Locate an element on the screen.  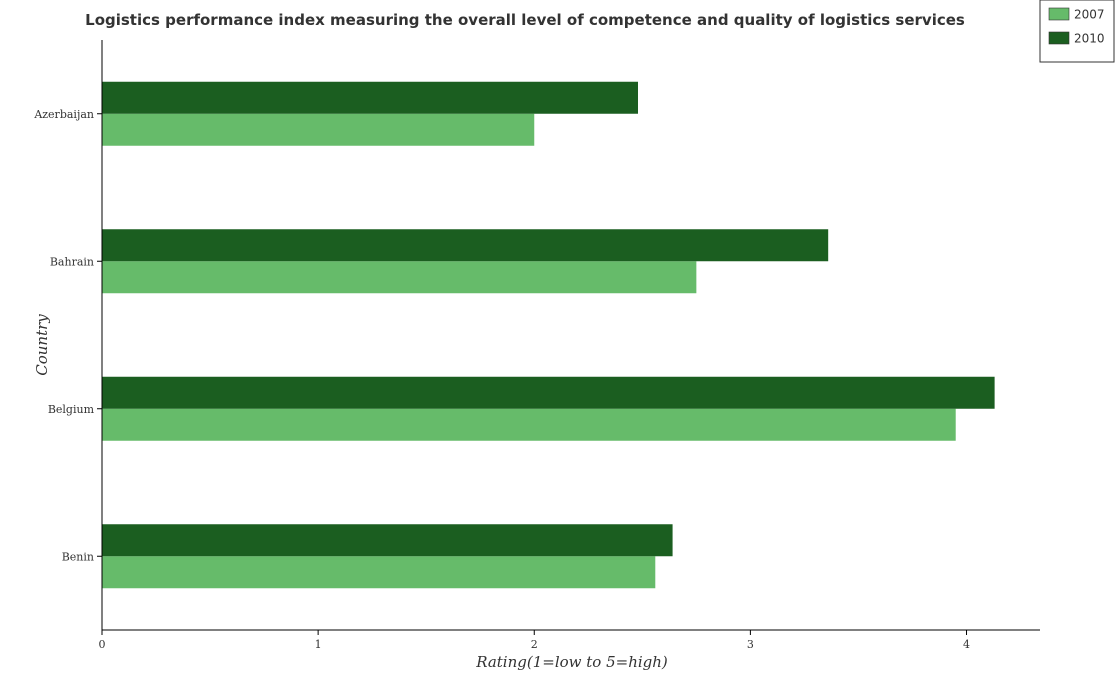
legend-swatch-2010 is located at coordinates (1059, 38).